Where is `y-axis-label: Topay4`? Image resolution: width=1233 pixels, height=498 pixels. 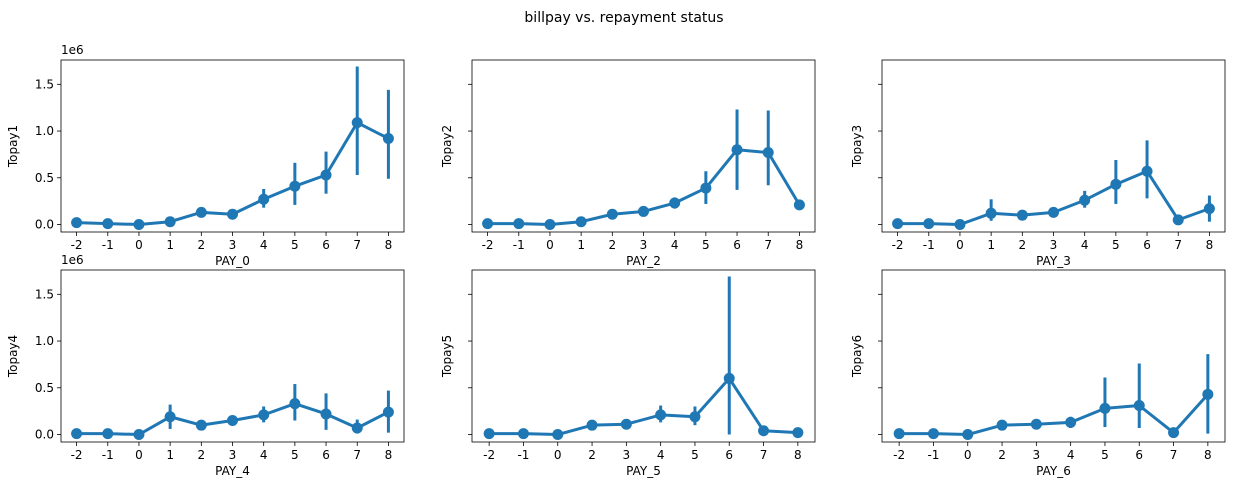
y-axis-label: Topay4 is located at coordinates (13, 356).